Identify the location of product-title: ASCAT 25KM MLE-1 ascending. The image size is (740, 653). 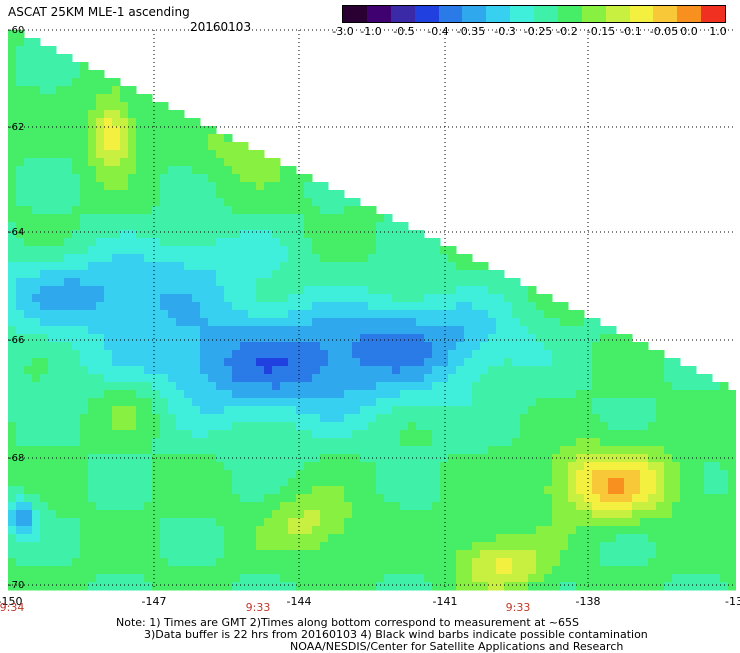
(99, 12).